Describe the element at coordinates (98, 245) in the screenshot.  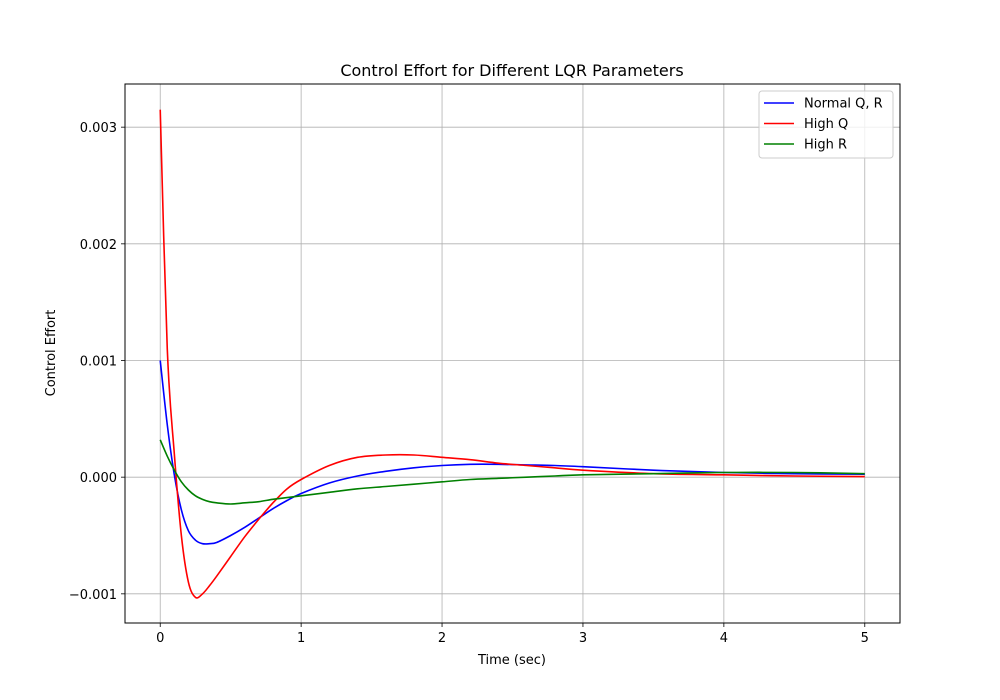
I see `y-tick-label: 0.002` at that location.